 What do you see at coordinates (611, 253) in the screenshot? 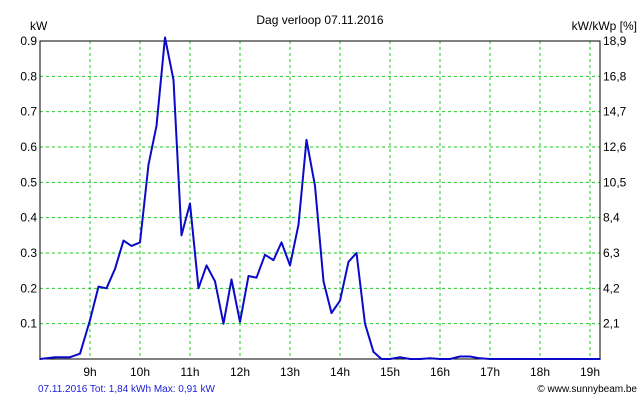
I see `y-tick-label-right: 6,3` at bounding box center [611, 253].